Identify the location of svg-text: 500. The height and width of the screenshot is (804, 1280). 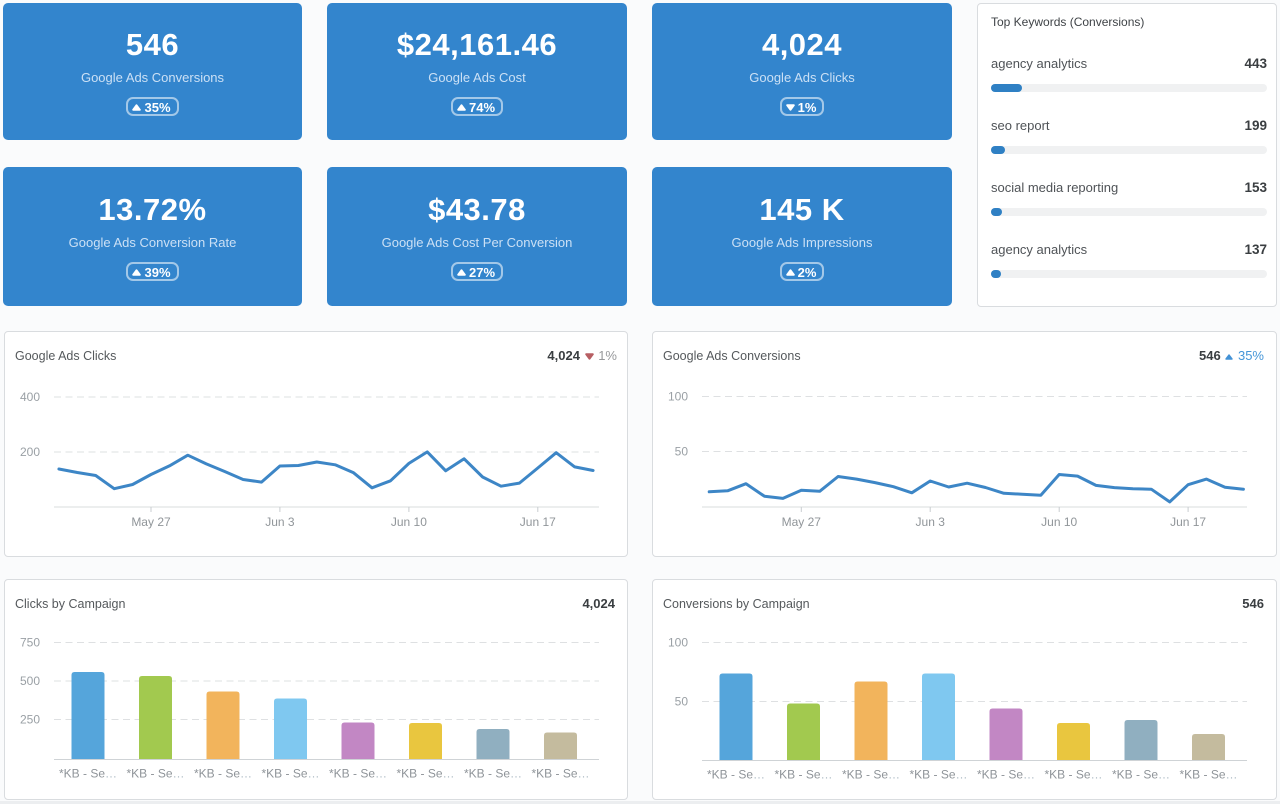
(30, 681).